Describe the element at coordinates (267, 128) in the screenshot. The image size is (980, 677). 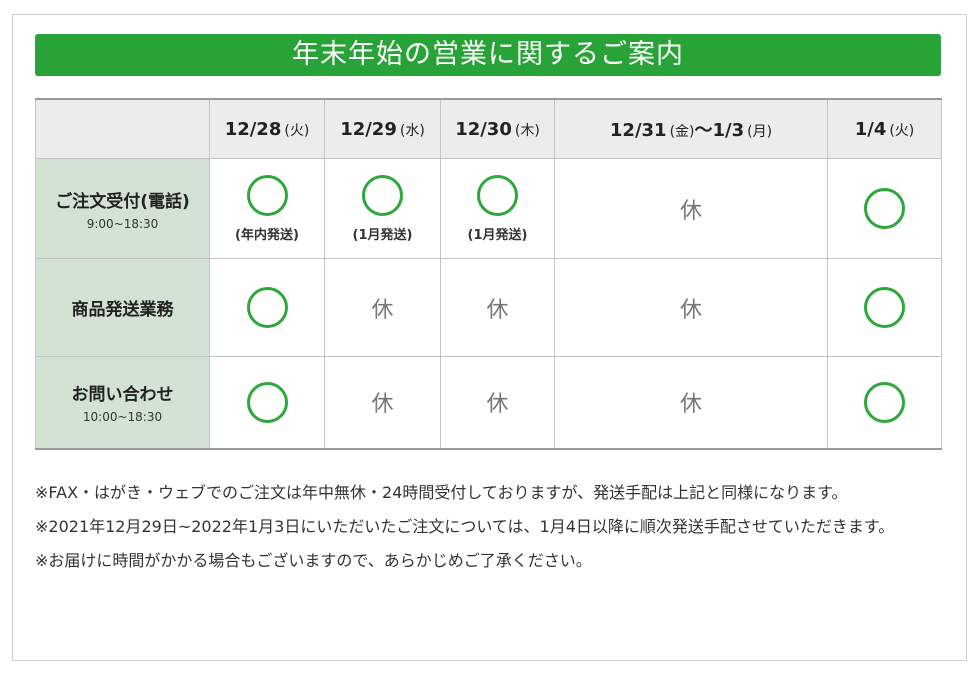
I see `header-date: 12/28 (火)` at that location.